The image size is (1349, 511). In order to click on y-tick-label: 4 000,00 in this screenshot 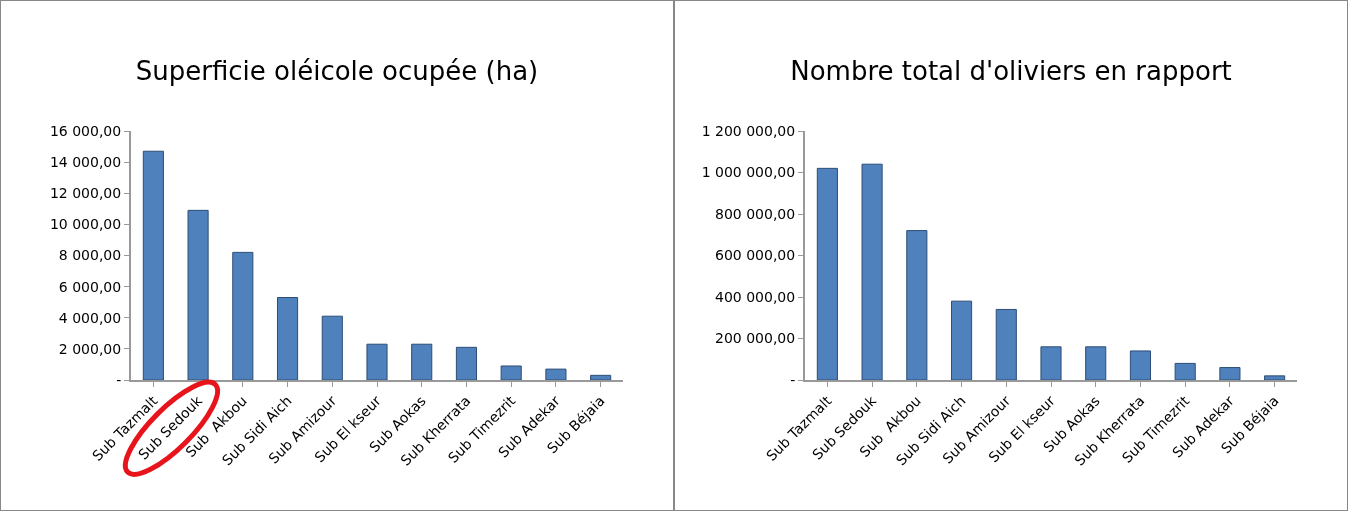, I will do `click(90, 317)`.